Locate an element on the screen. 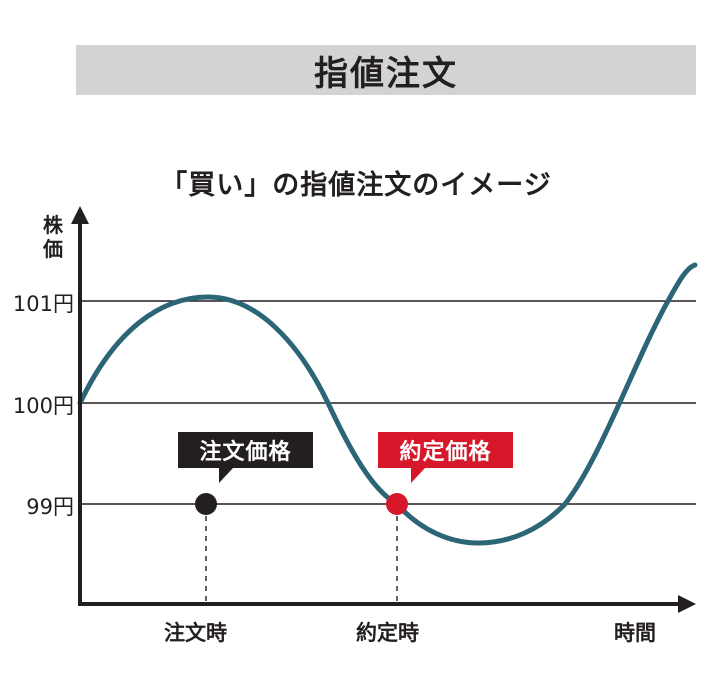 The image size is (712, 674). x-axis-label: 時間 is located at coordinates (635, 633).